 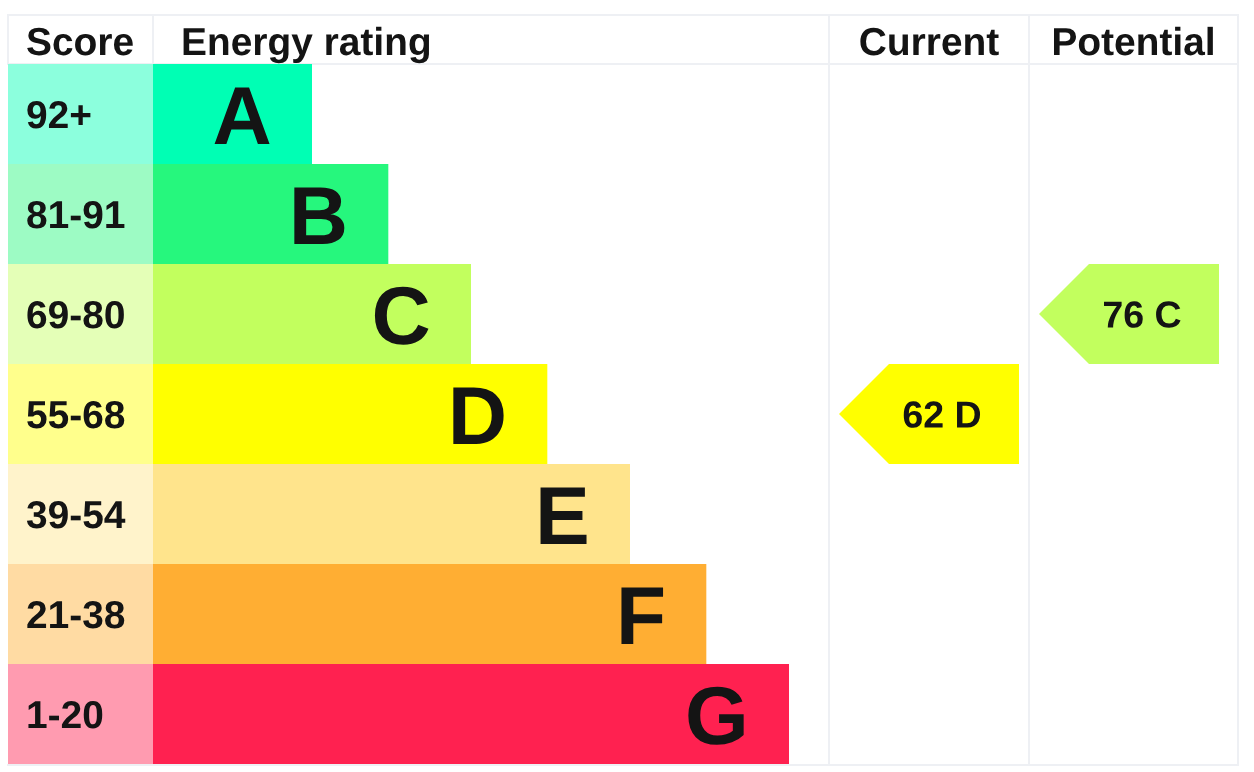 What do you see at coordinates (76, 514) in the screenshot?
I see `y-tick-label: 39-54` at bounding box center [76, 514].